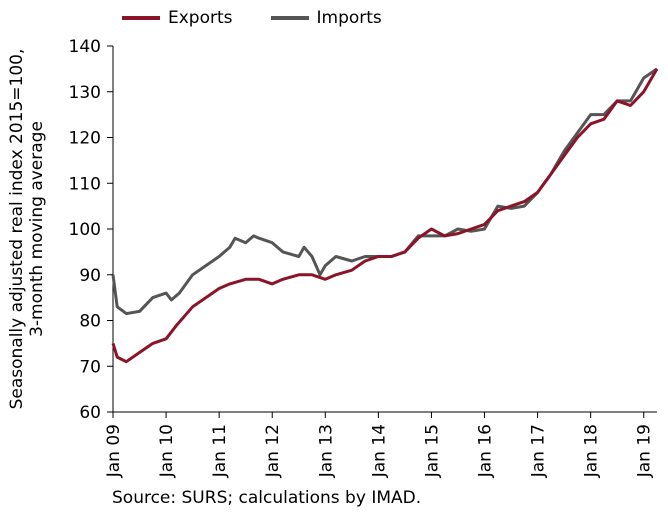 The width and height of the screenshot is (668, 521). What do you see at coordinates (90, 276) in the screenshot?
I see `y-tick-label: 90` at bounding box center [90, 276].